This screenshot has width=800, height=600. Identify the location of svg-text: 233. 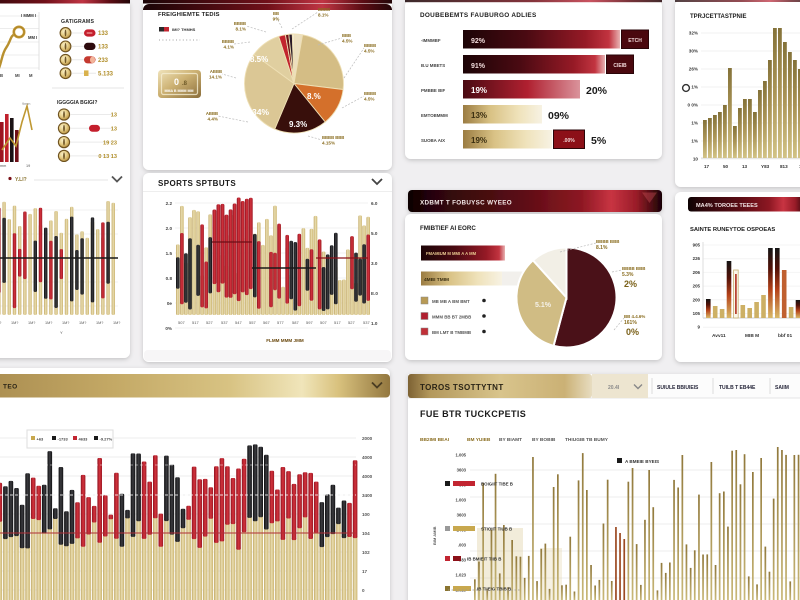
(103, 61).